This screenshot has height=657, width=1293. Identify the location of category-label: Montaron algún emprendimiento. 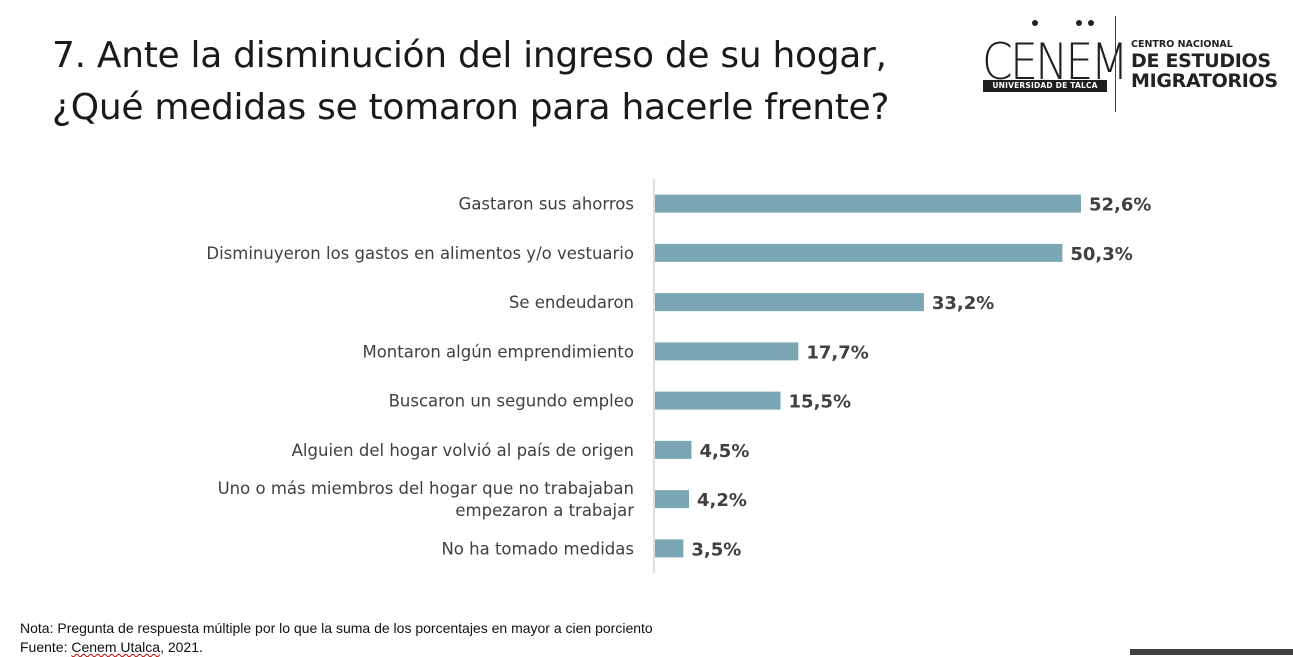
(498, 351).